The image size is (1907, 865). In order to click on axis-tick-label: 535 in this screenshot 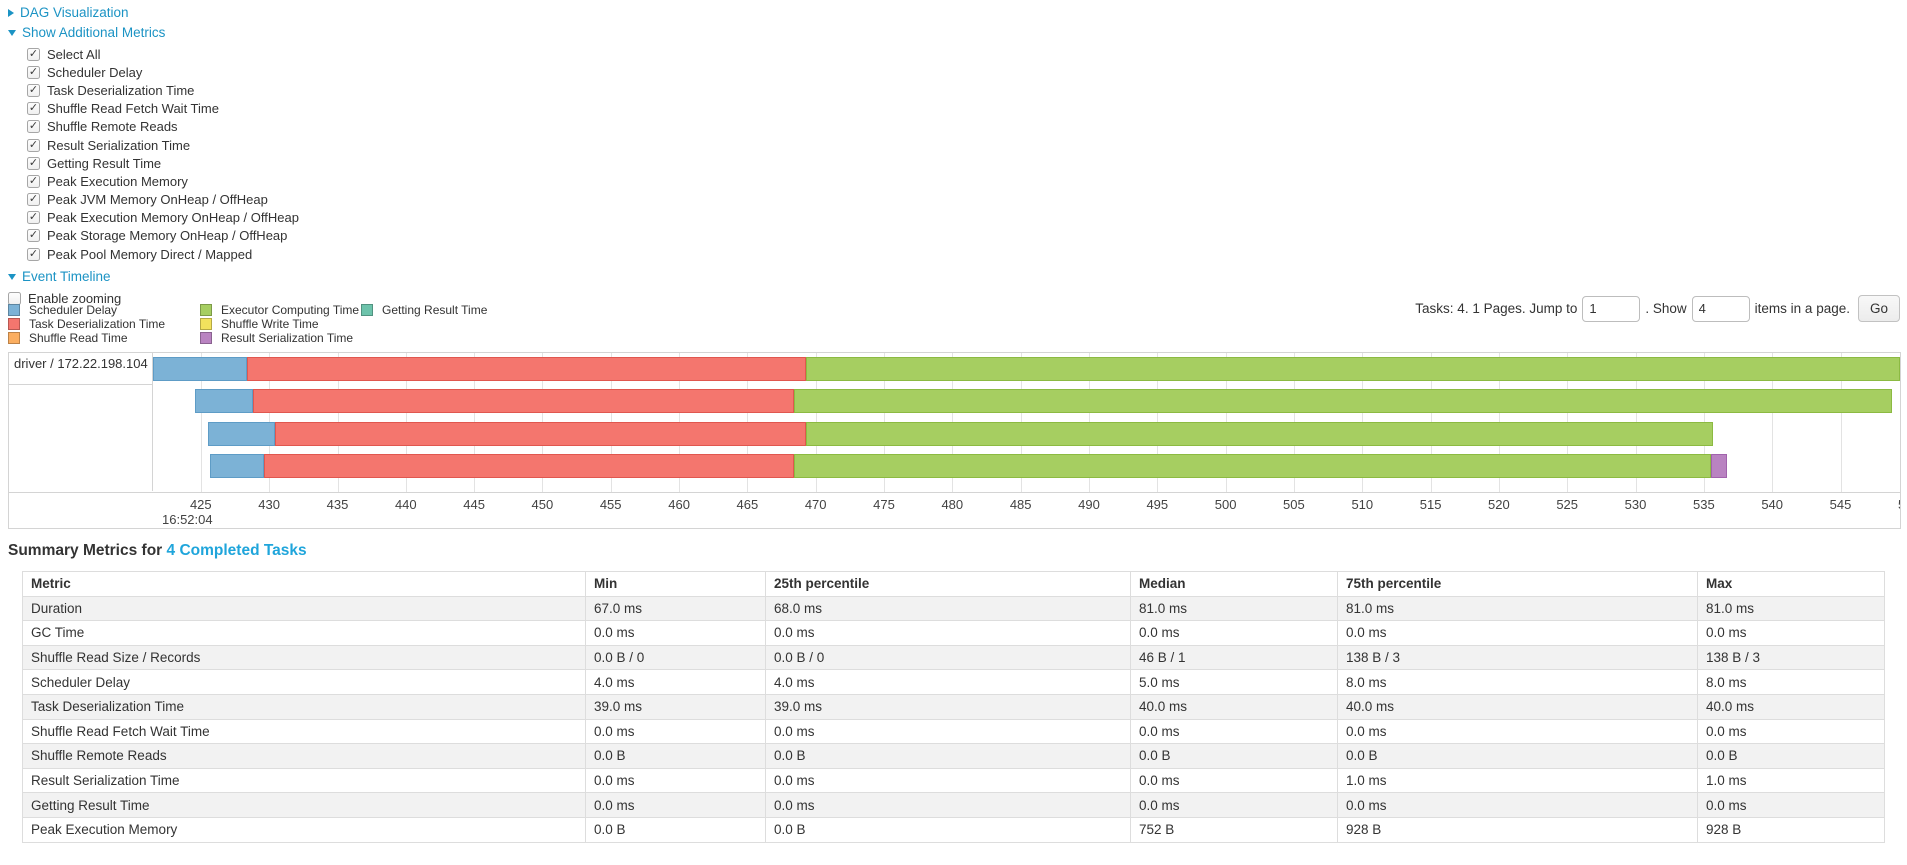, I will do `click(1704, 504)`.